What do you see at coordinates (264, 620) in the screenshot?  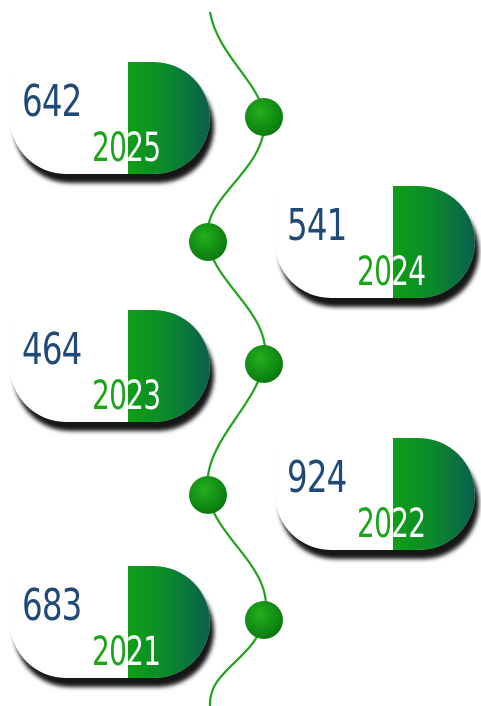 I see `timeline-dot-2021` at bounding box center [264, 620].